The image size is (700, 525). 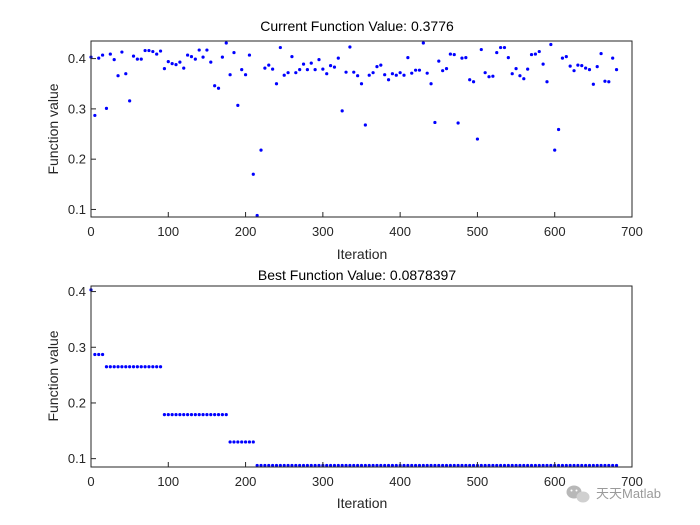 I want to click on y-axis-ticks: 0.1 0.2 0.3 0.4, so click(x=82, y=134).